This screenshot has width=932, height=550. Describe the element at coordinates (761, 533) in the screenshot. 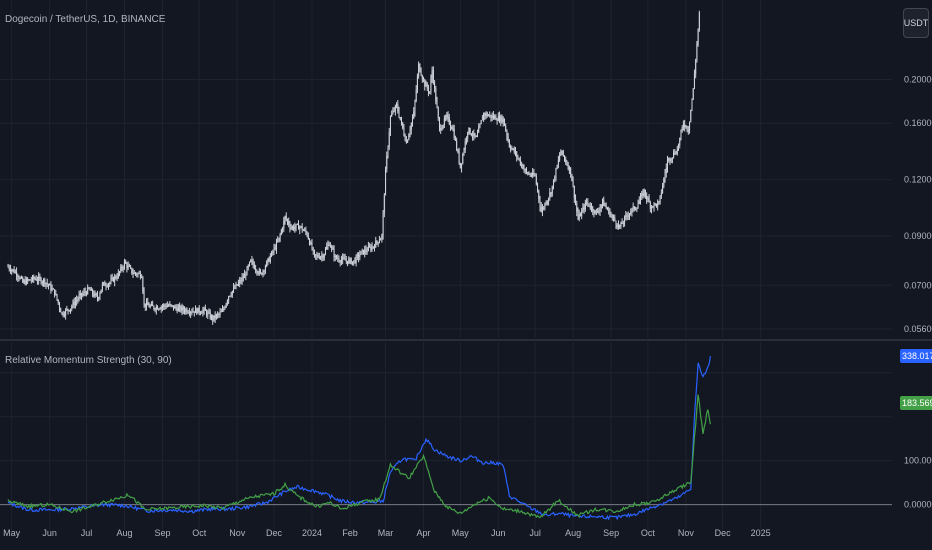

I see `time-tick-label: 2025` at that location.